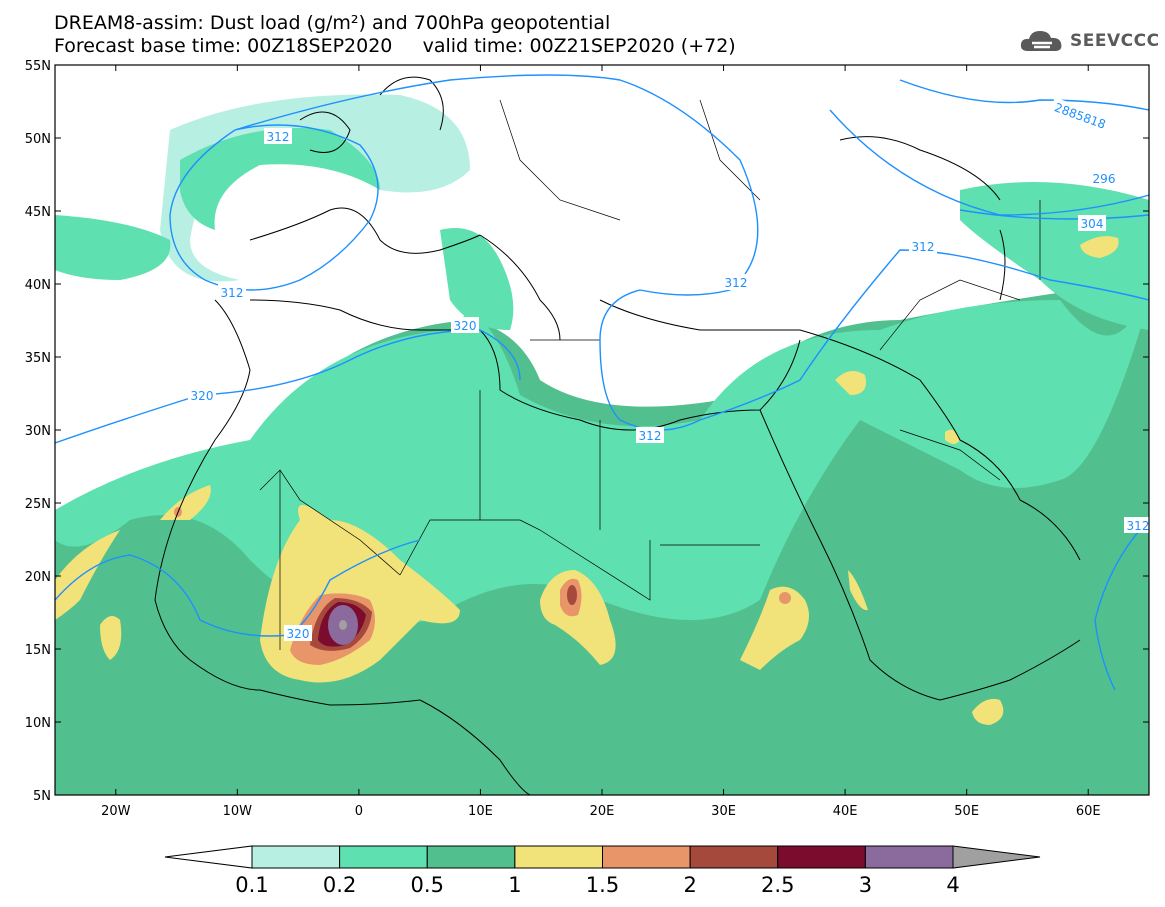  Describe the element at coordinates (850, 383) in the screenshot. I see `dust-patch-iraq` at that location.